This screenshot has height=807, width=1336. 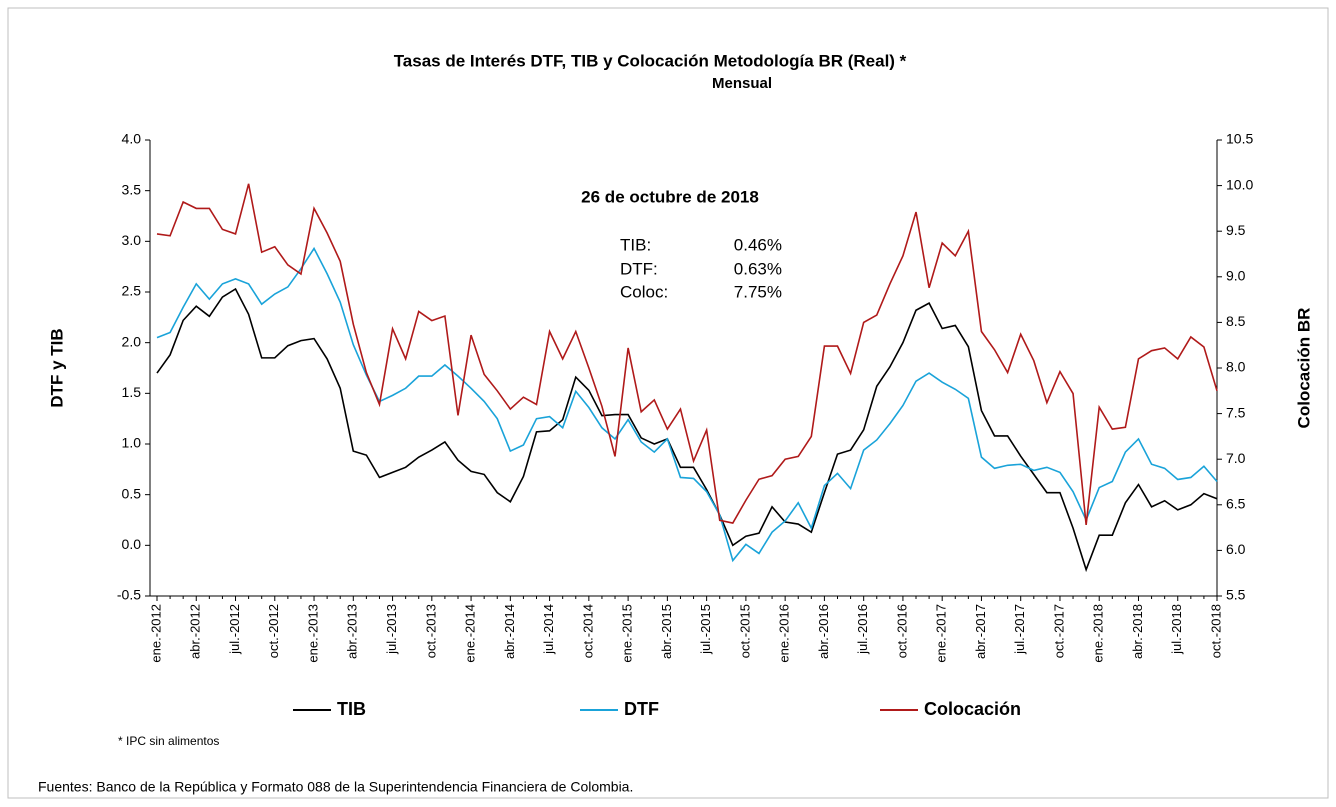 I want to click on x-tick-label: jul.-2018, so click(x=1176, y=629).